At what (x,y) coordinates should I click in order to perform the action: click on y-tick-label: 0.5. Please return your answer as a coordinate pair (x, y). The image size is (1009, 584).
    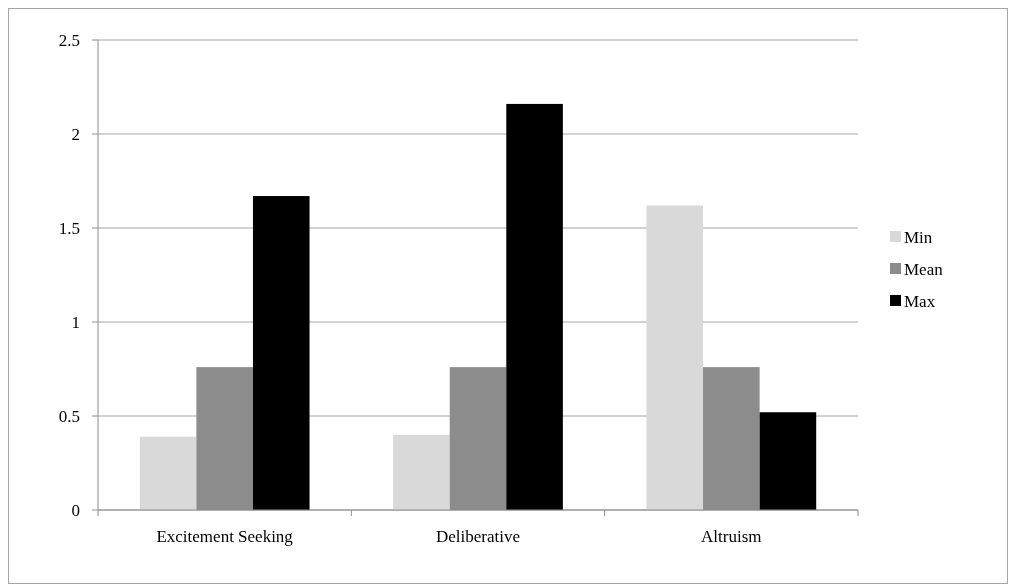
    Looking at the image, I should click on (69, 416).